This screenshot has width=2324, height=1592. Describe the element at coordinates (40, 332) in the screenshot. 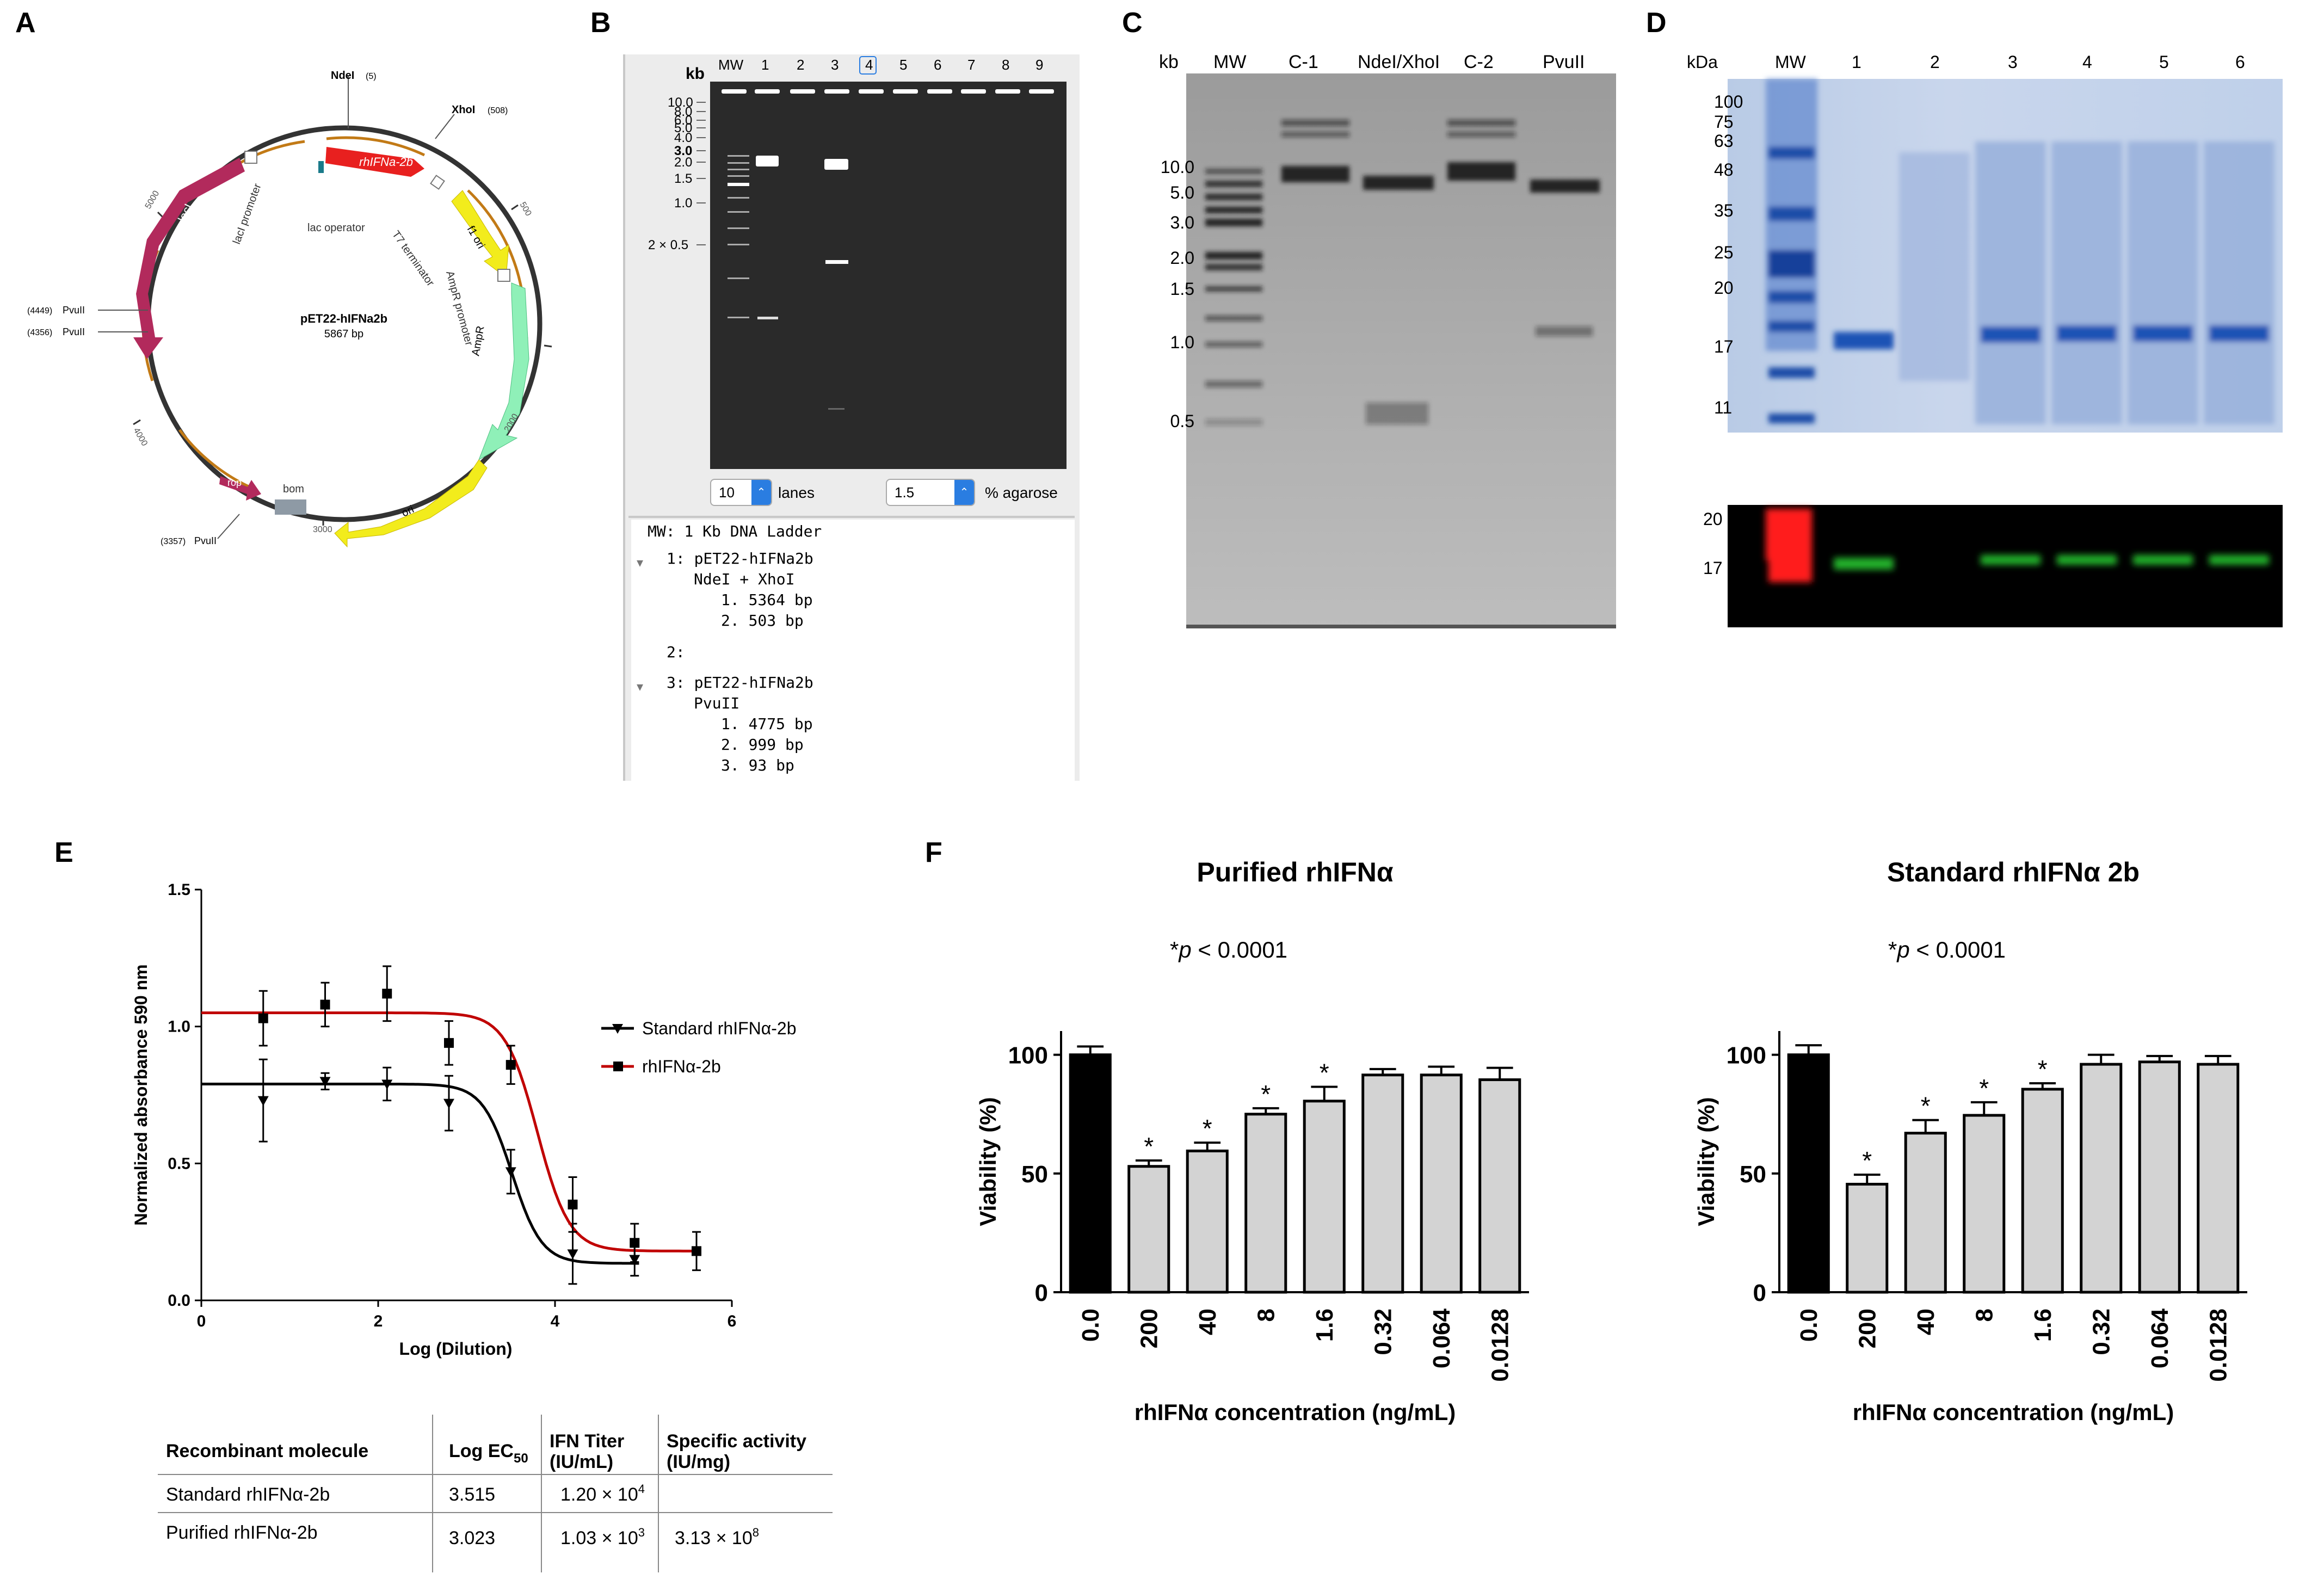

I see `site-pvuii-2-pos: (4356)` at that location.